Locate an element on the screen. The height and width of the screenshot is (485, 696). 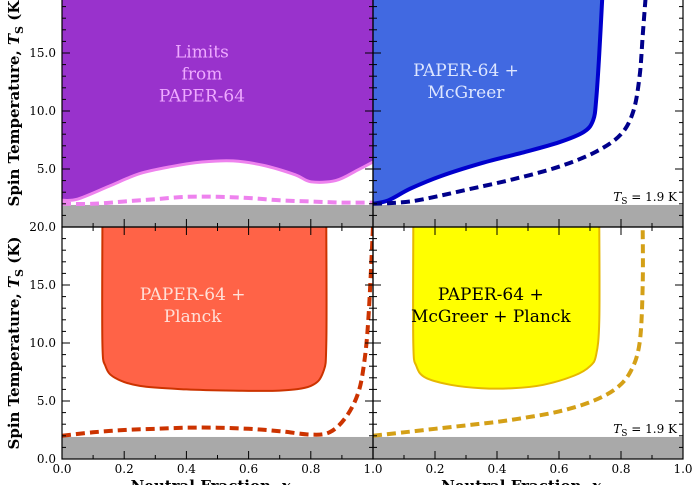
x-tick-label-right: 0.2 is located at coordinates (434, 469).